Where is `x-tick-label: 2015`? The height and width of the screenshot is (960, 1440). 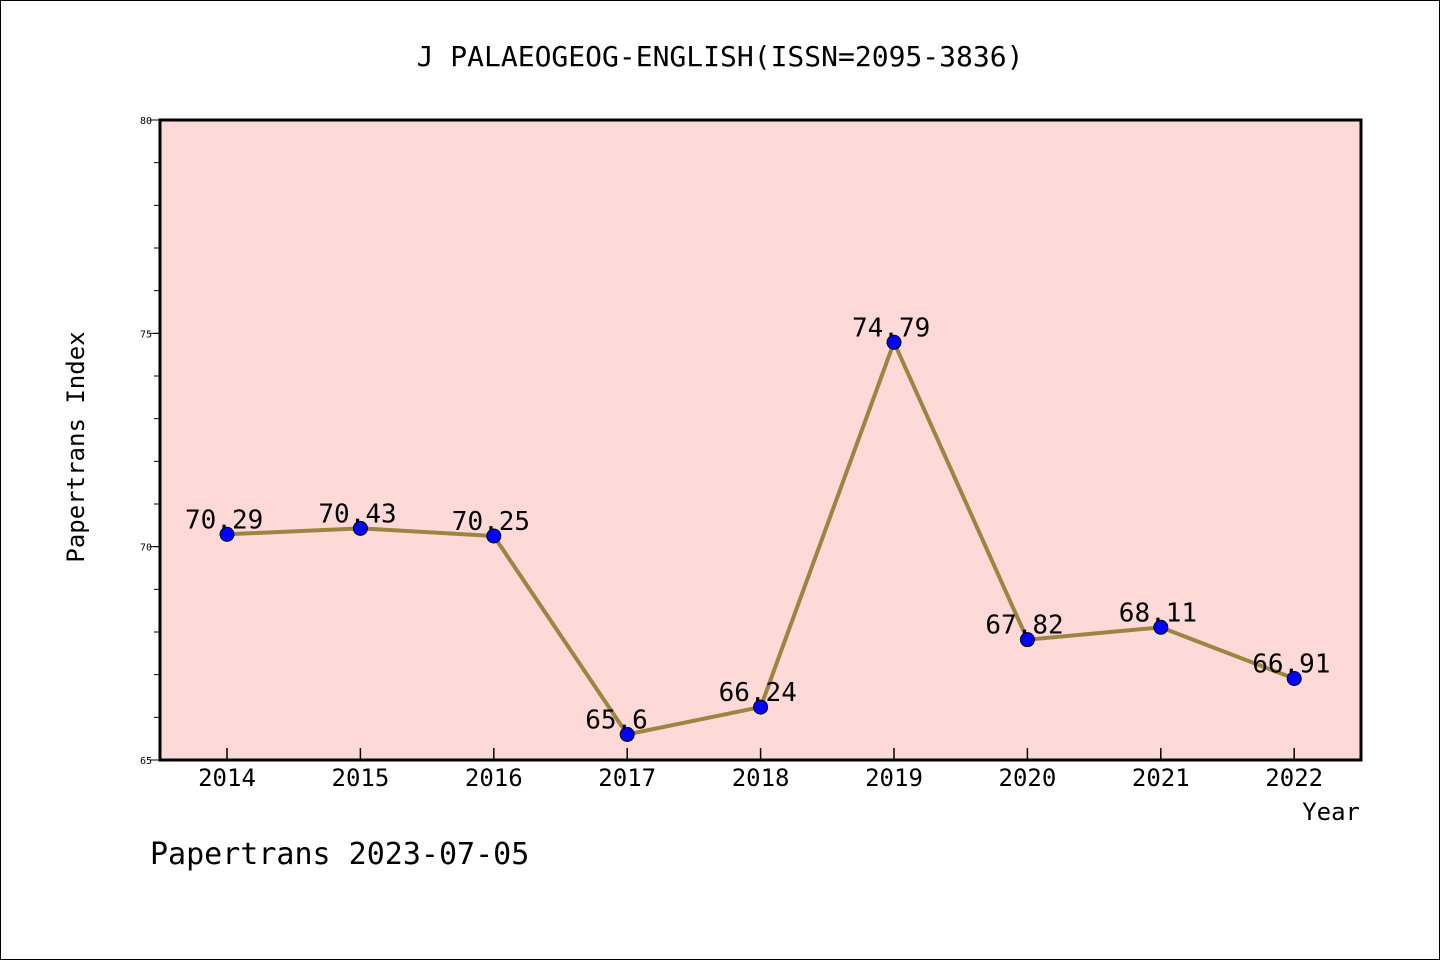
x-tick-label: 2015 is located at coordinates (361, 778).